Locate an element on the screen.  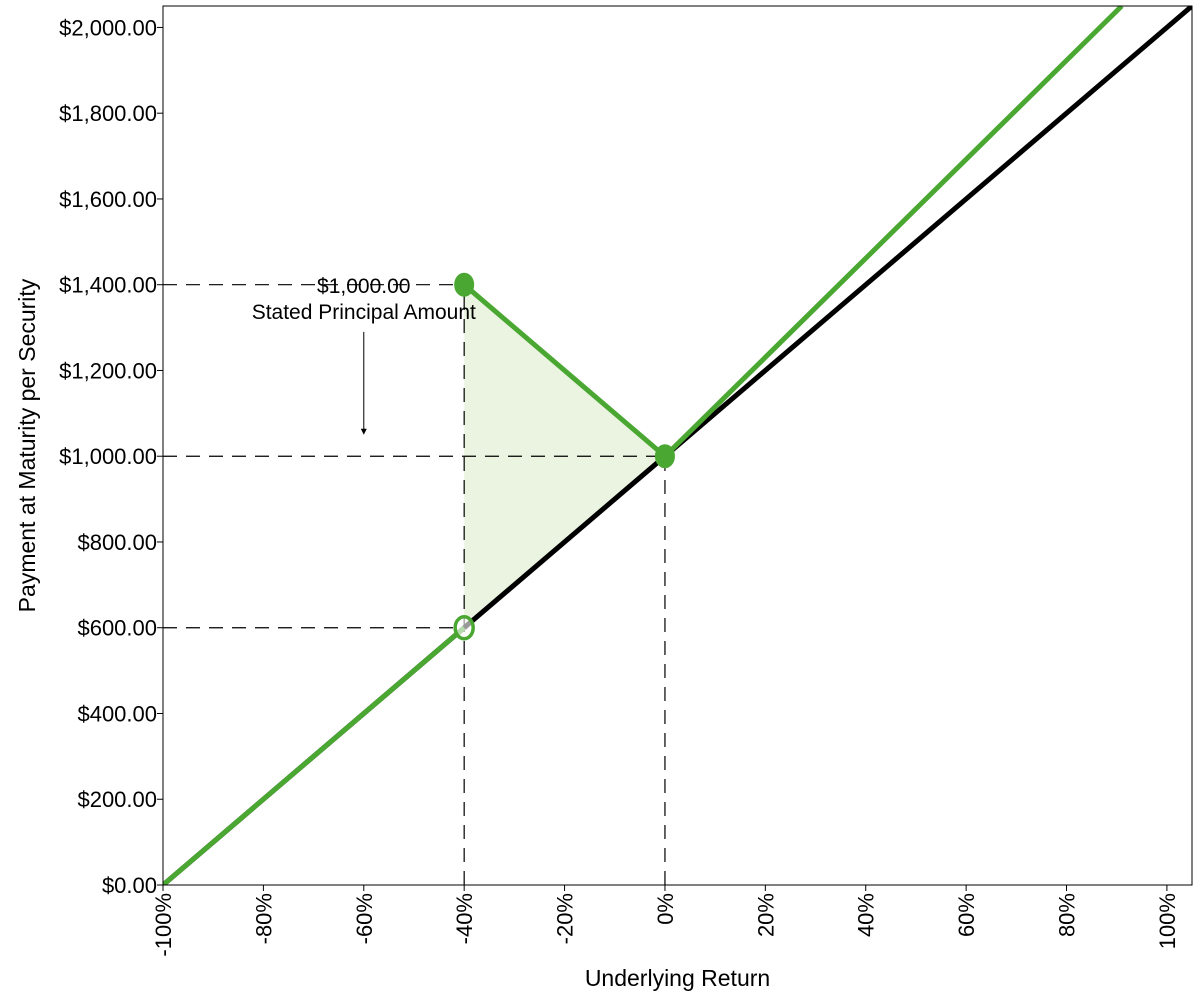
y-axis-title: Payment at Maturity per Security is located at coordinates (27, 445).